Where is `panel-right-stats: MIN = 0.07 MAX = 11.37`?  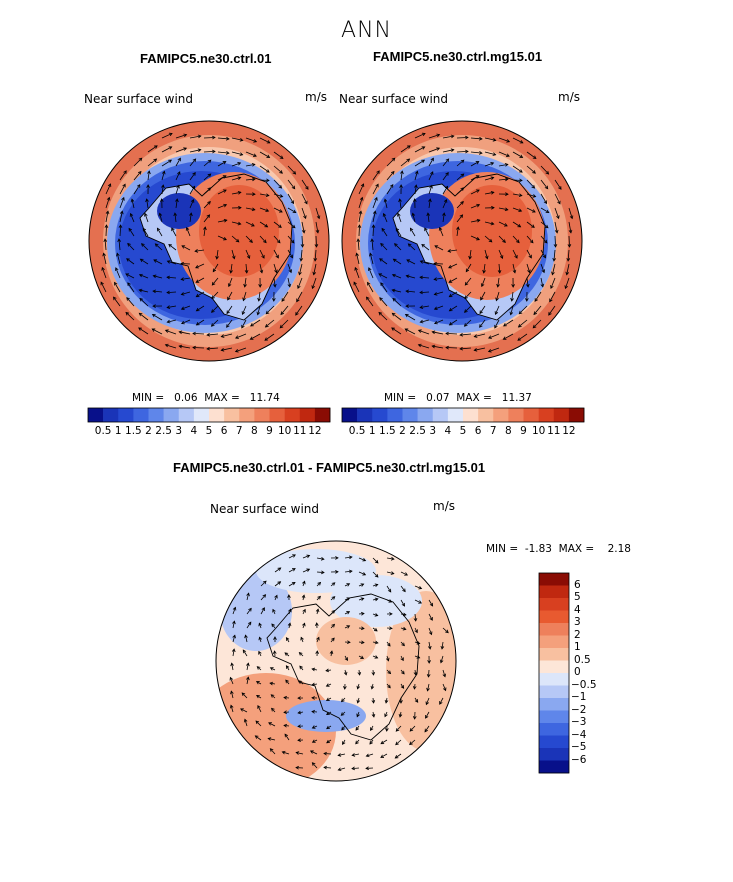
panel-right-stats: MIN = 0.07 MAX = 11.37 is located at coordinates (458, 398).